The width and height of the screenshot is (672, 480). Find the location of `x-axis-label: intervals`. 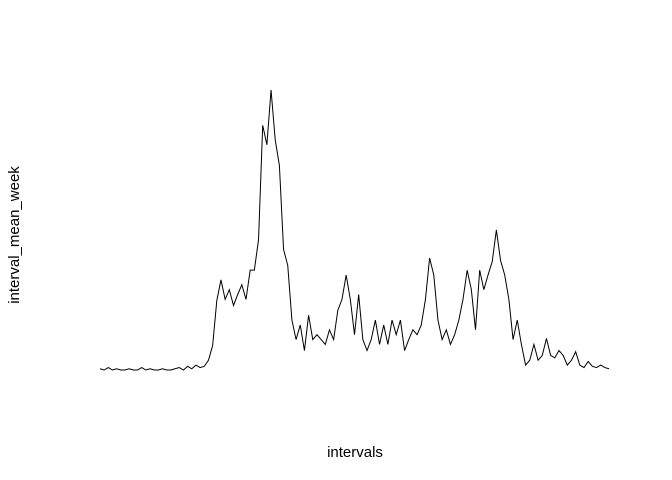

x-axis-label: intervals is located at coordinates (355, 452).